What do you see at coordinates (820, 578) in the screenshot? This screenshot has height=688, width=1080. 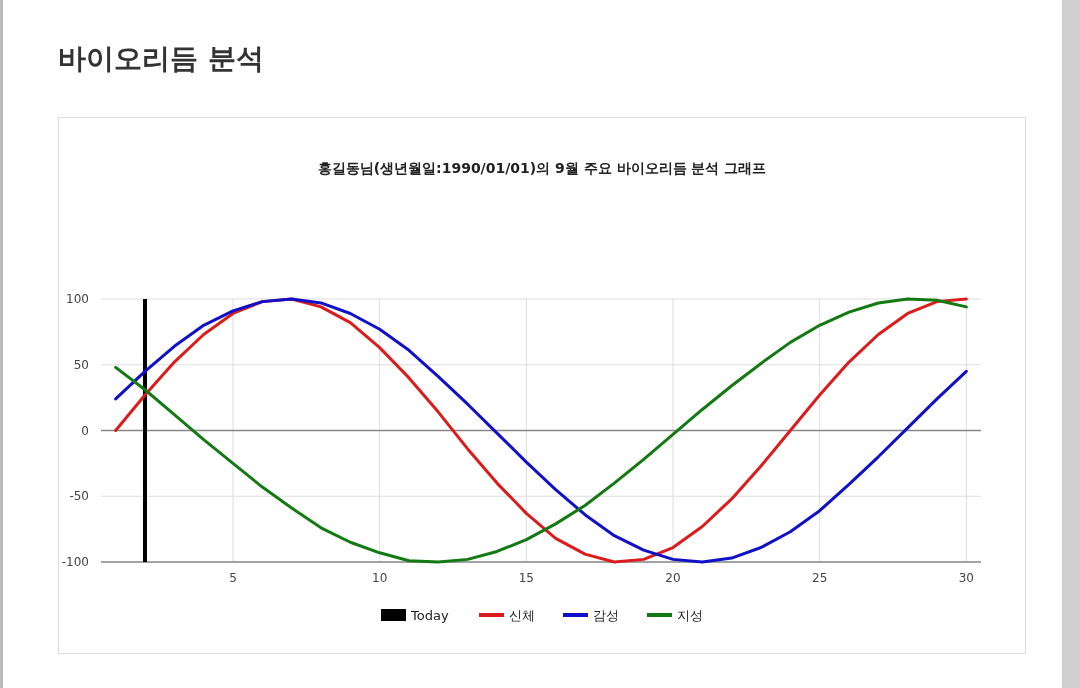 I see `x-tick-label: 25` at bounding box center [820, 578].